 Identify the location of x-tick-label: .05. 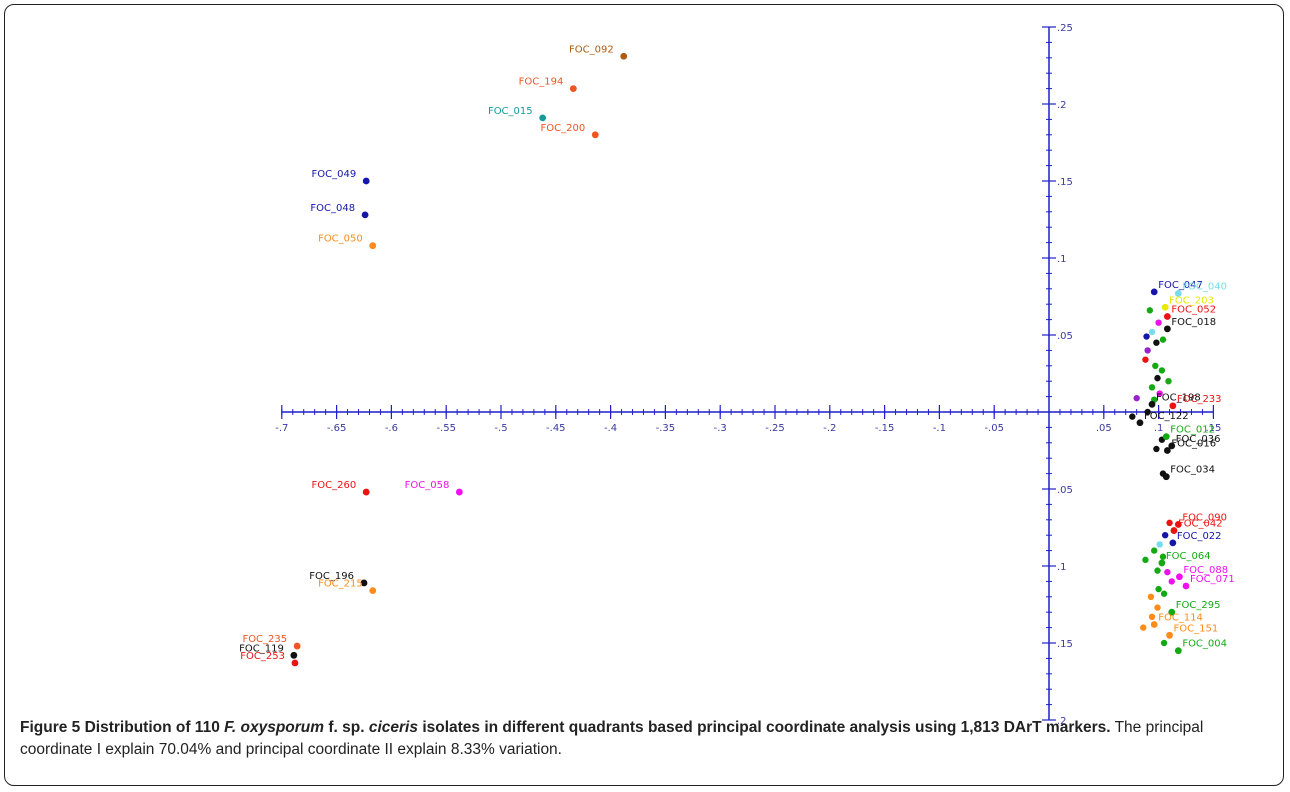
(1104, 428).